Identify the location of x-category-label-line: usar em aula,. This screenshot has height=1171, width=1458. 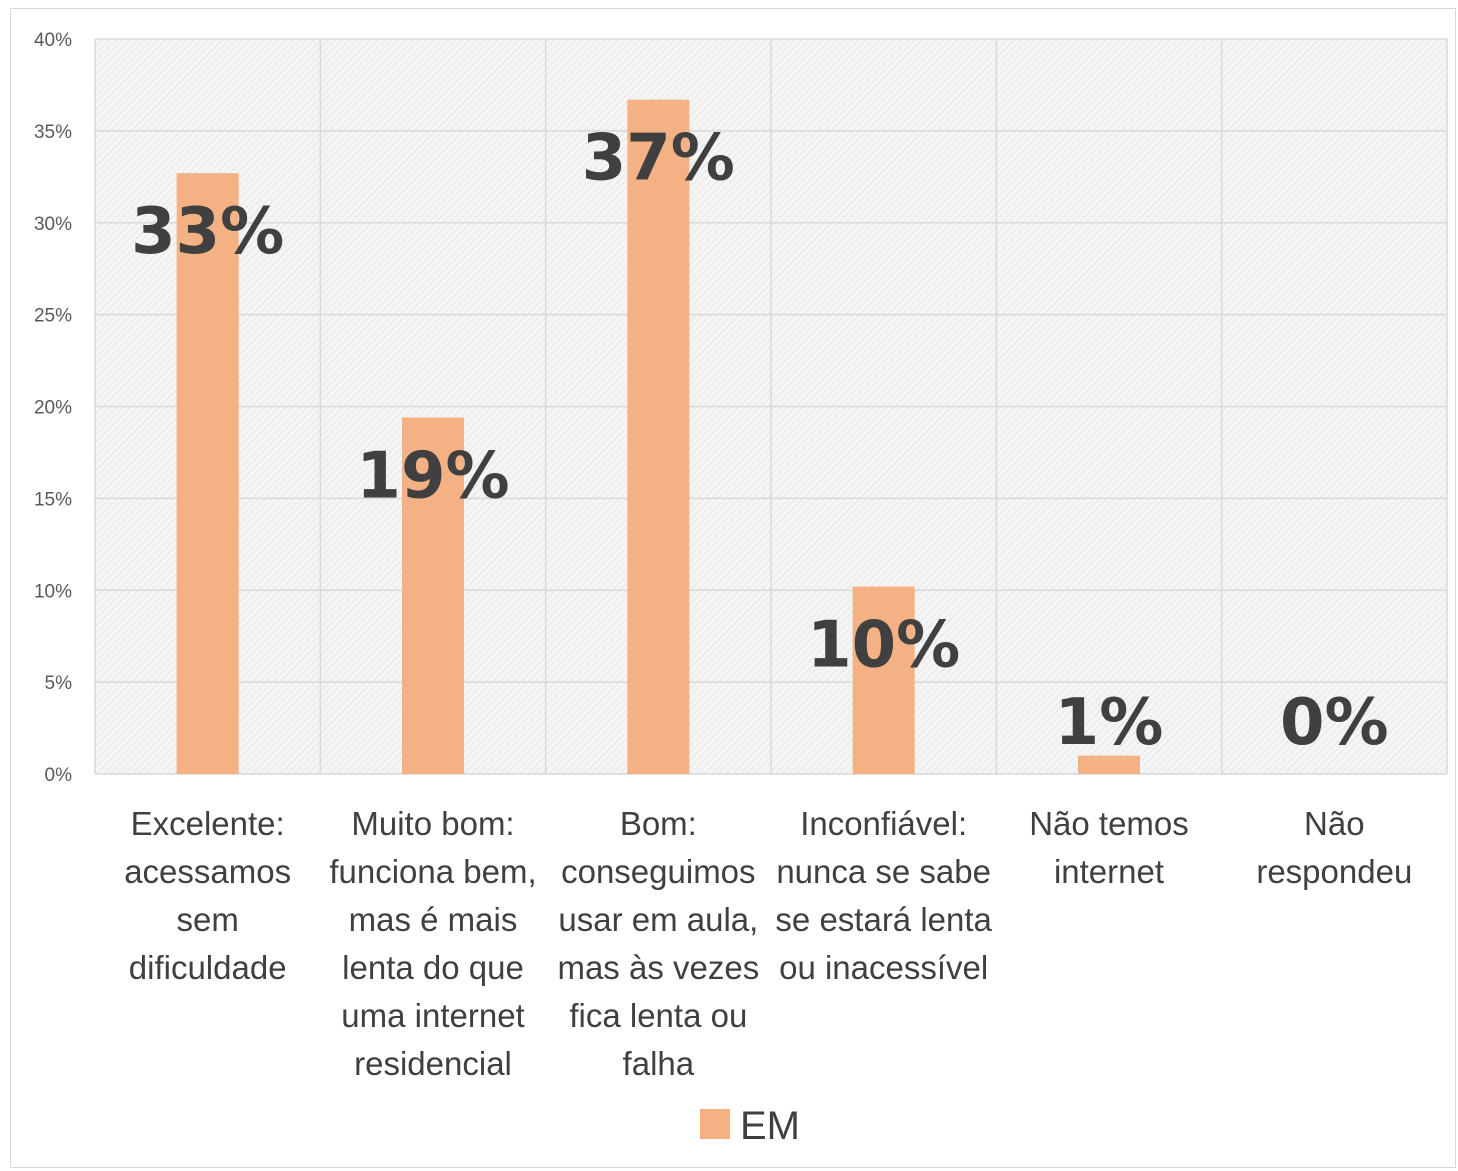
(658, 919).